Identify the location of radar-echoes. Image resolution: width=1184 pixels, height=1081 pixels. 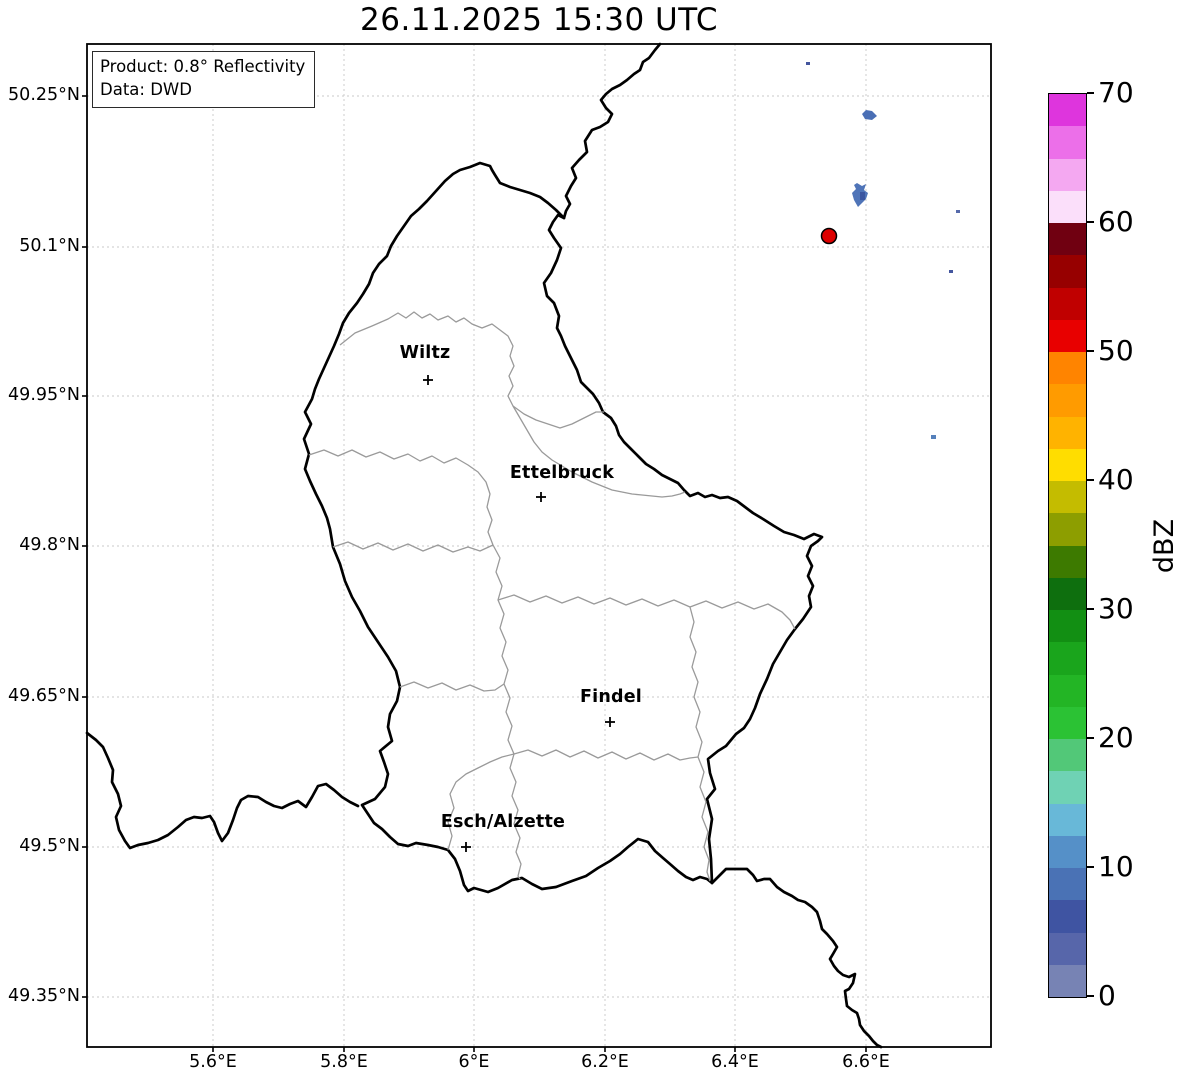
(883, 250).